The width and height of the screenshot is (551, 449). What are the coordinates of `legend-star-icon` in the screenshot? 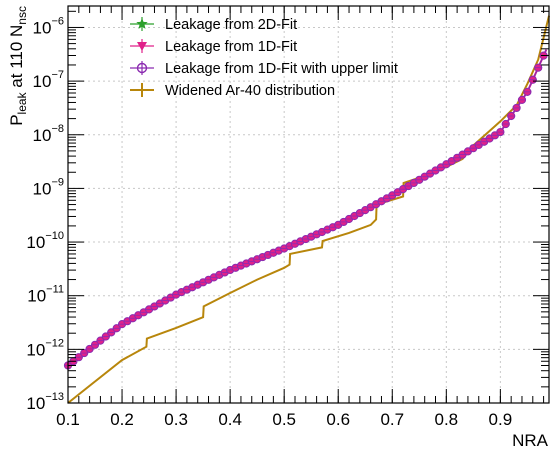 It's located at (142, 23).